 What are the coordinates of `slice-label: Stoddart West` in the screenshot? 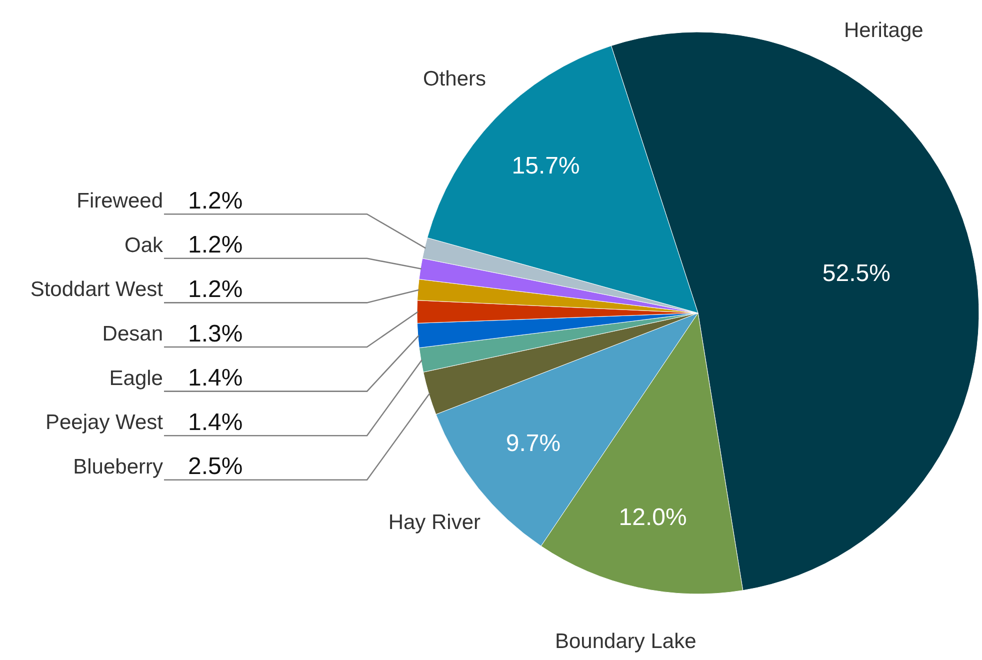 It's located at (97, 290).